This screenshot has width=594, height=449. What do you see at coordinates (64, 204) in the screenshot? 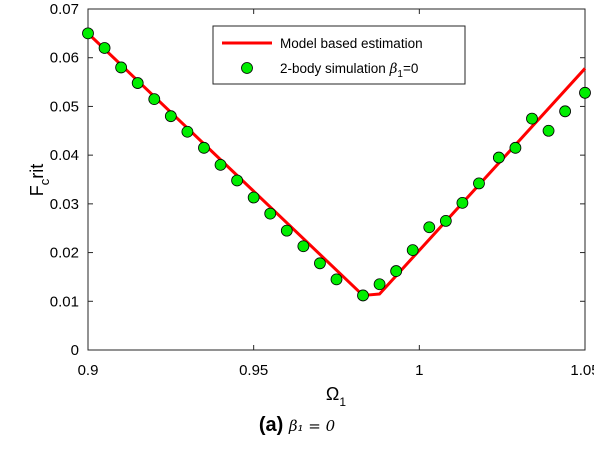
I see `y-tick-label: 0.03` at bounding box center [64, 204].